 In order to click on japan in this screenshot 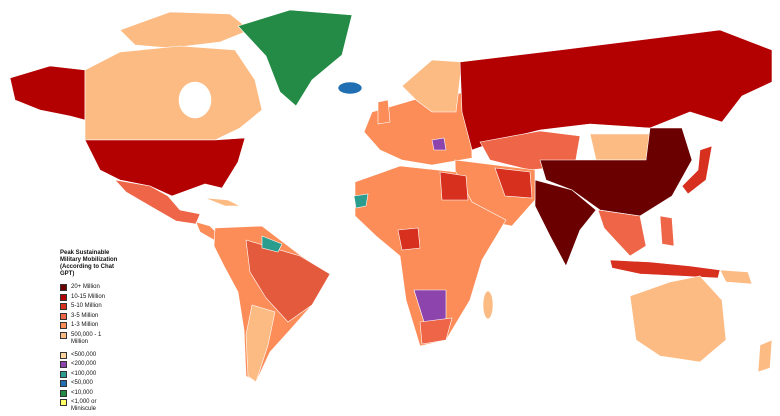, I will do `click(697, 170)`.